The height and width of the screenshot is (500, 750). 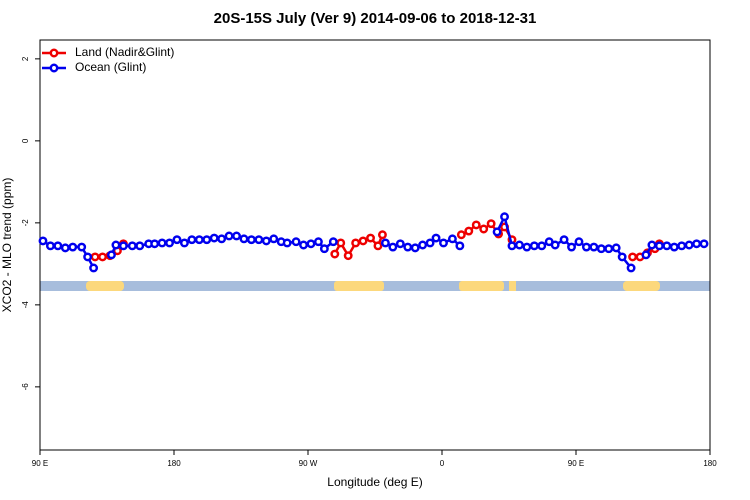 What do you see at coordinates (124, 52) in the screenshot?
I see `legend-label: Land (Nadir&Glint)` at bounding box center [124, 52].